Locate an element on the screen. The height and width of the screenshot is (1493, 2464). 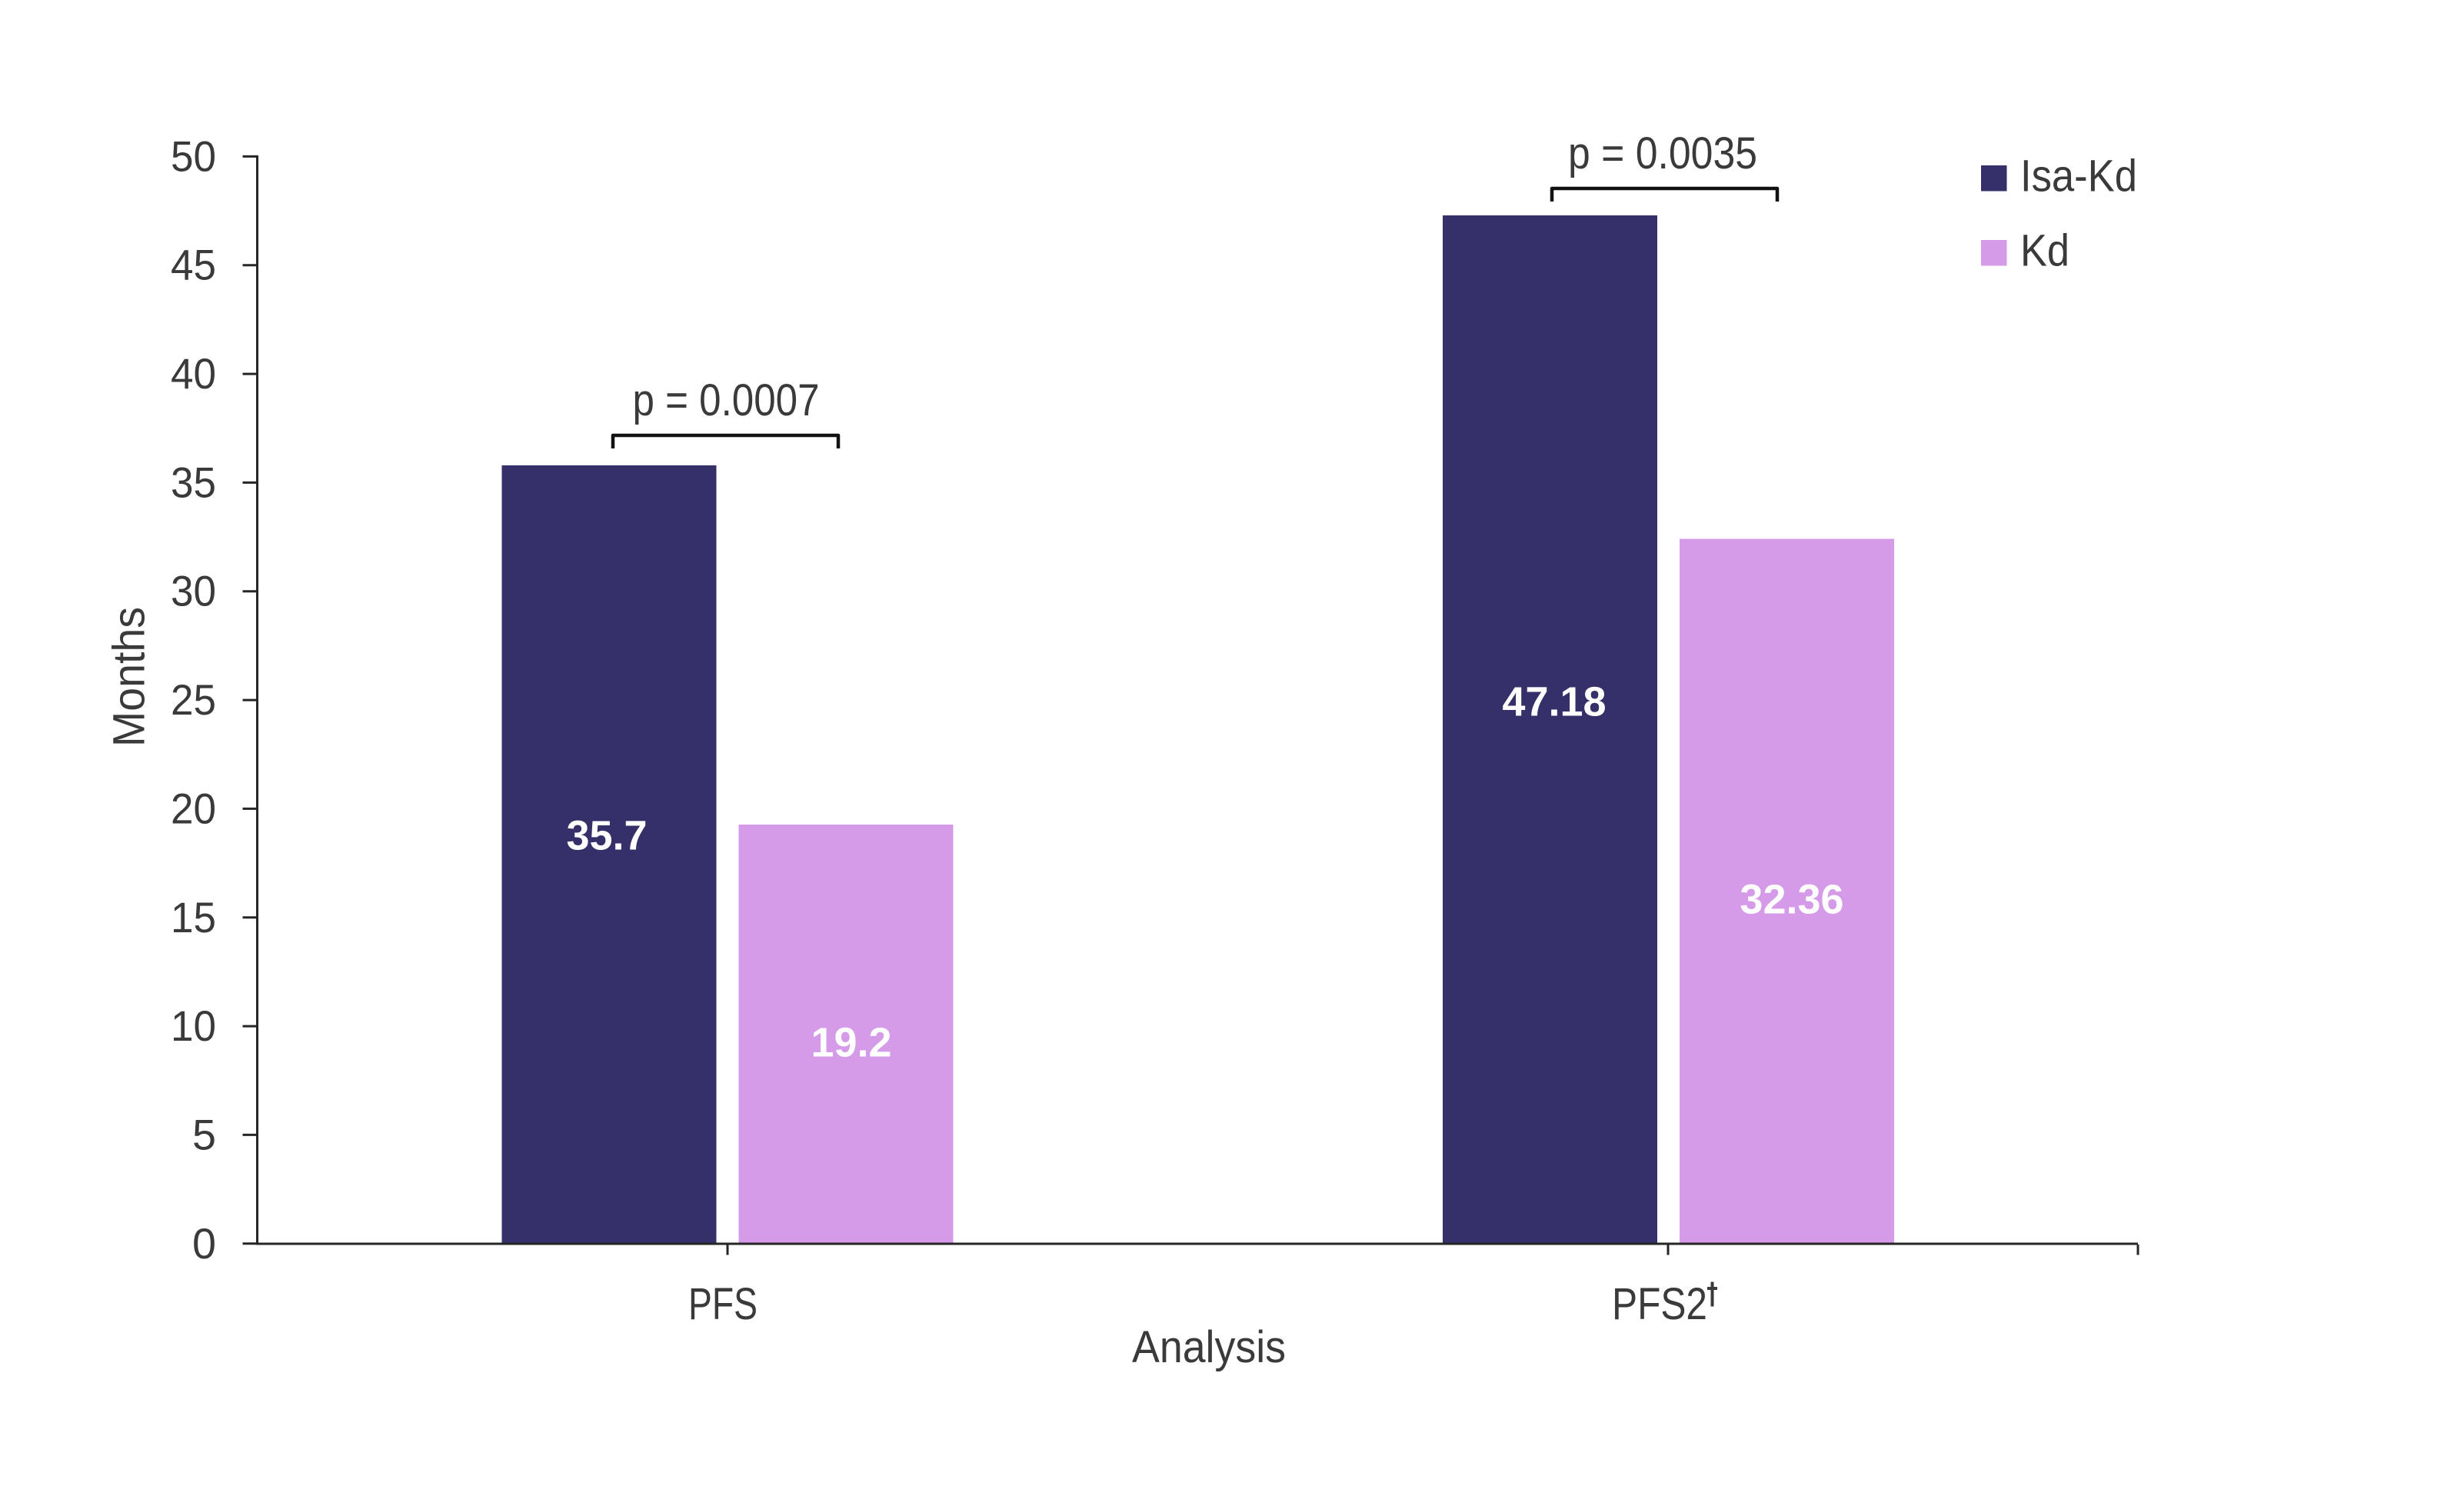
svg-text: 19.2 is located at coordinates (851, 1043).